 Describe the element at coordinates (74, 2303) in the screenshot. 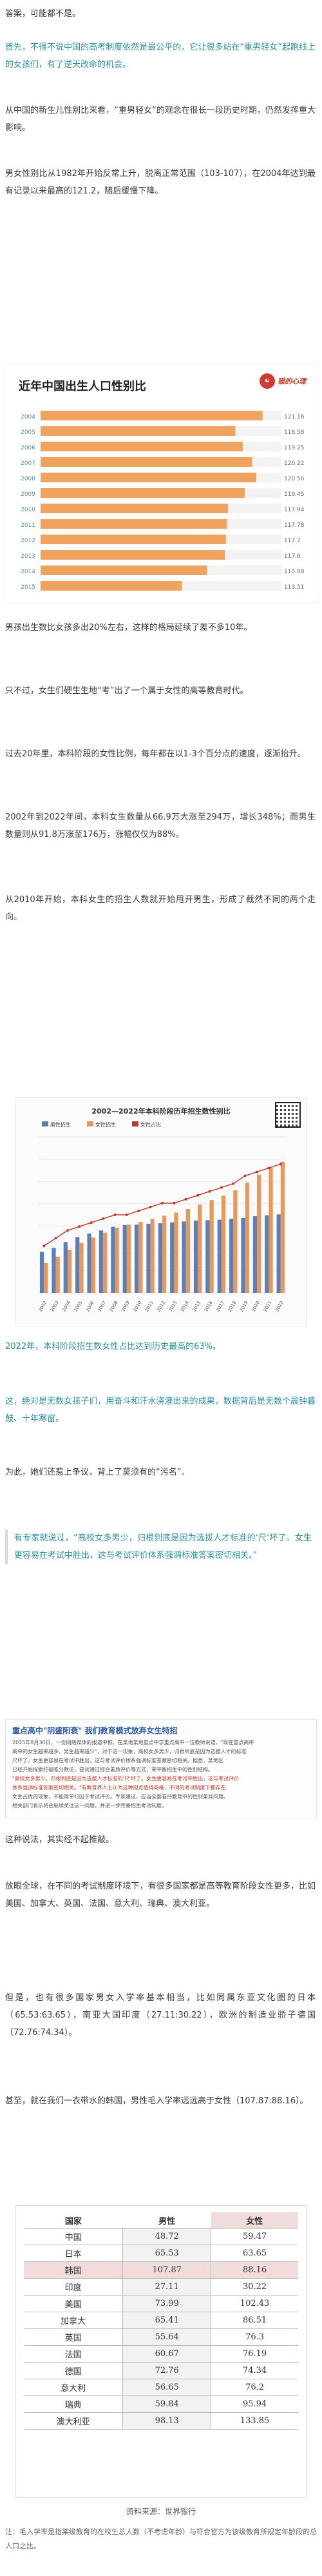

I see `cell-country: 美国` at that location.